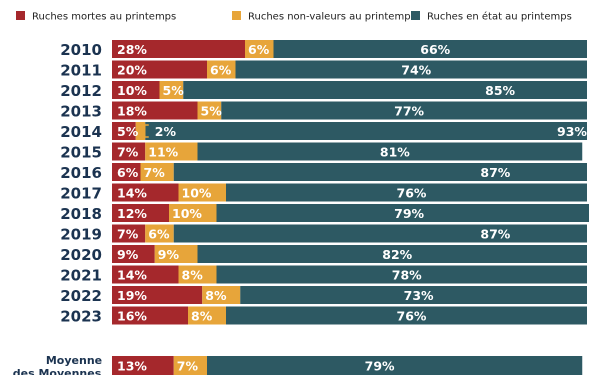  I want to click on year-label: 2012, so click(81, 91).